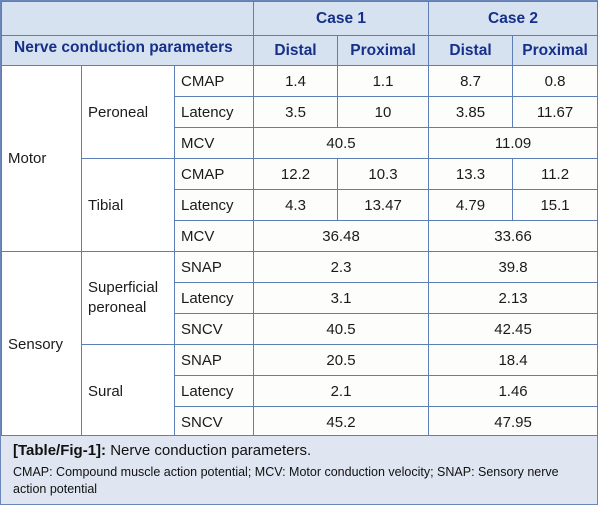 Image resolution: width=598 pixels, height=505 pixels. I want to click on nerve-peroneal: Peroneal, so click(128, 112).